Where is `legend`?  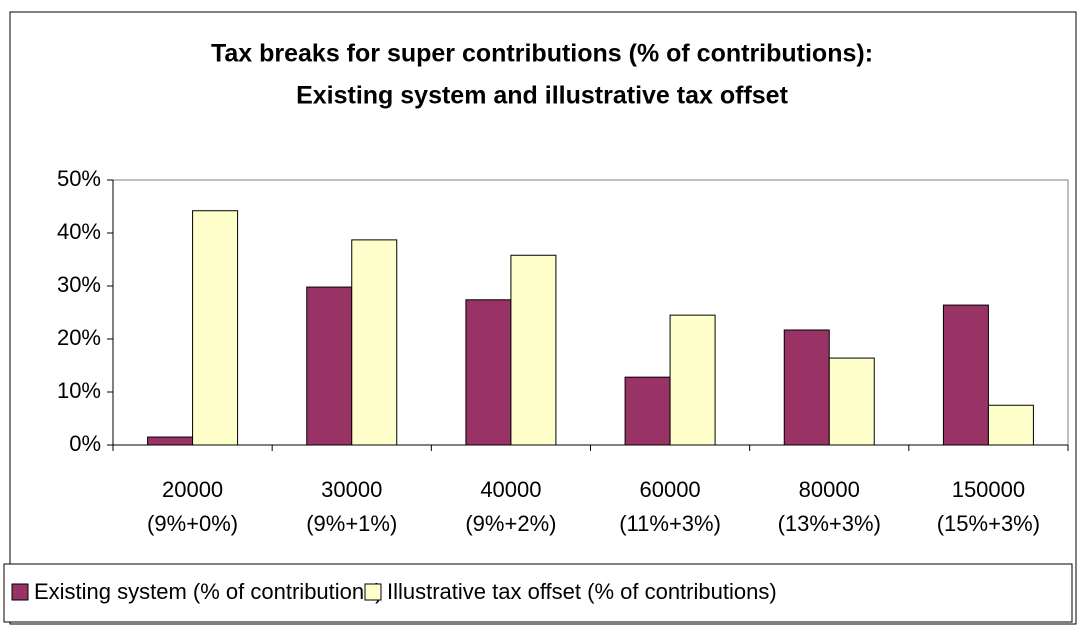 legend is located at coordinates (538, 593).